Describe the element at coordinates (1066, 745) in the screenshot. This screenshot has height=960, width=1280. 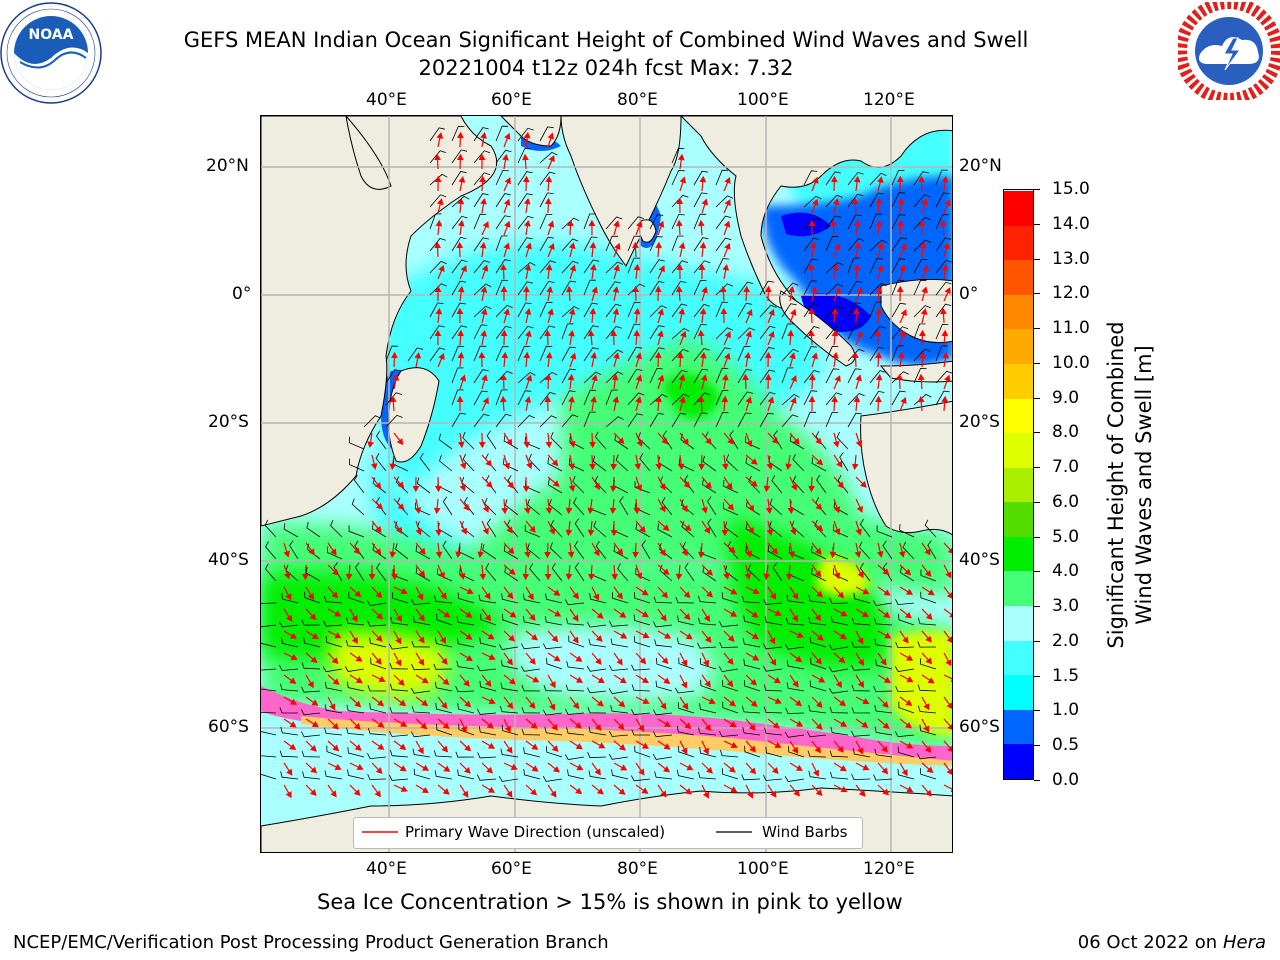
I see `colorbar-tick-label: 0.5` at that location.